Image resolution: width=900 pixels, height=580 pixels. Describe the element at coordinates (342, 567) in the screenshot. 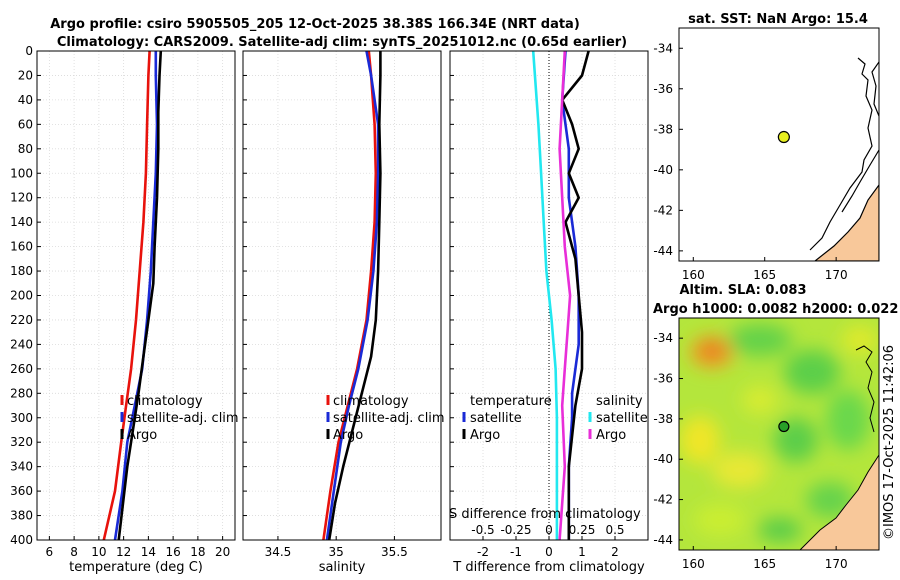

I see `x-axis-label: salinity` at that location.